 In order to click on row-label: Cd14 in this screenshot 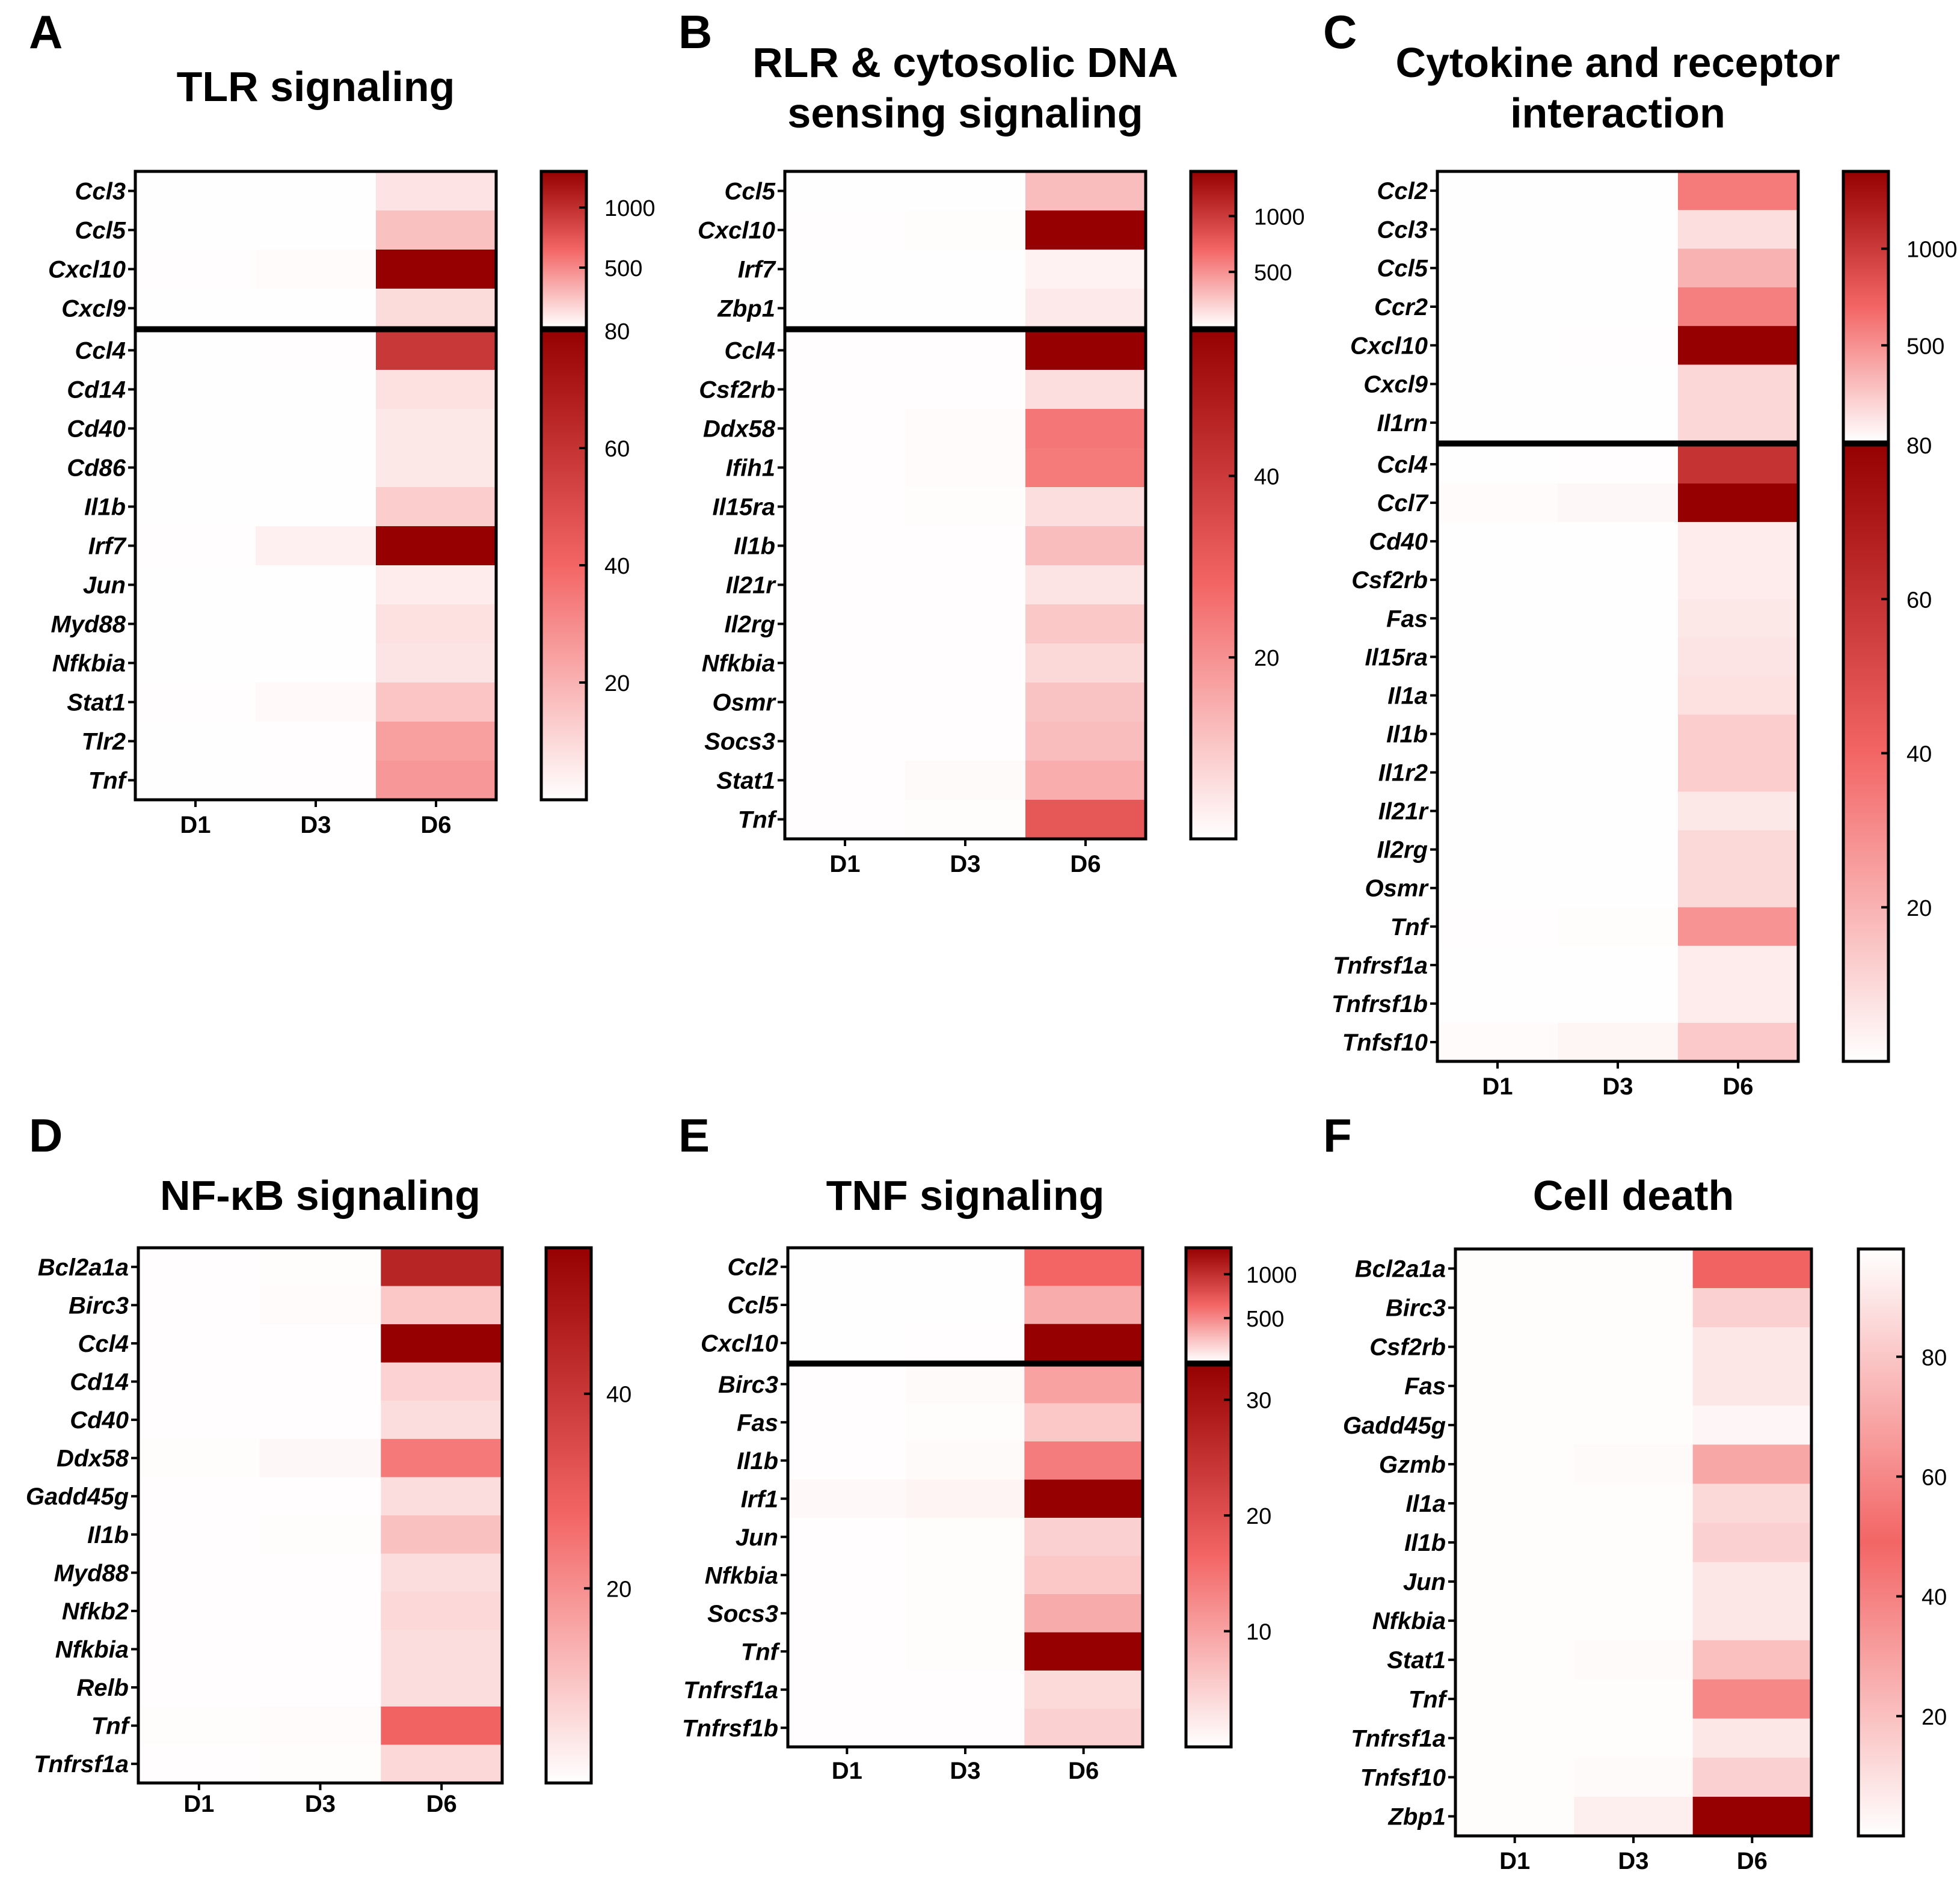, I will do `click(96, 390)`.